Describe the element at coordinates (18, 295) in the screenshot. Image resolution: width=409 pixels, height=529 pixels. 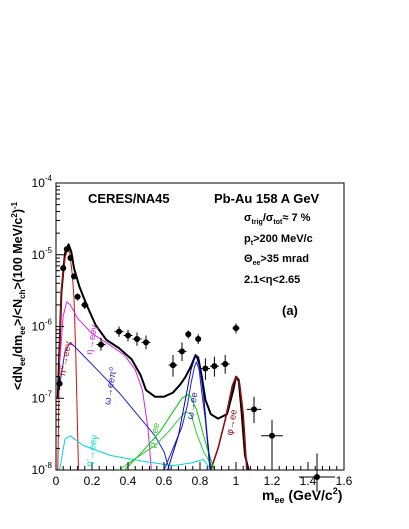
I see `y-axis-label: <dNee/dmee>/<Nch>(100 MeV/c2)-1` at that location.